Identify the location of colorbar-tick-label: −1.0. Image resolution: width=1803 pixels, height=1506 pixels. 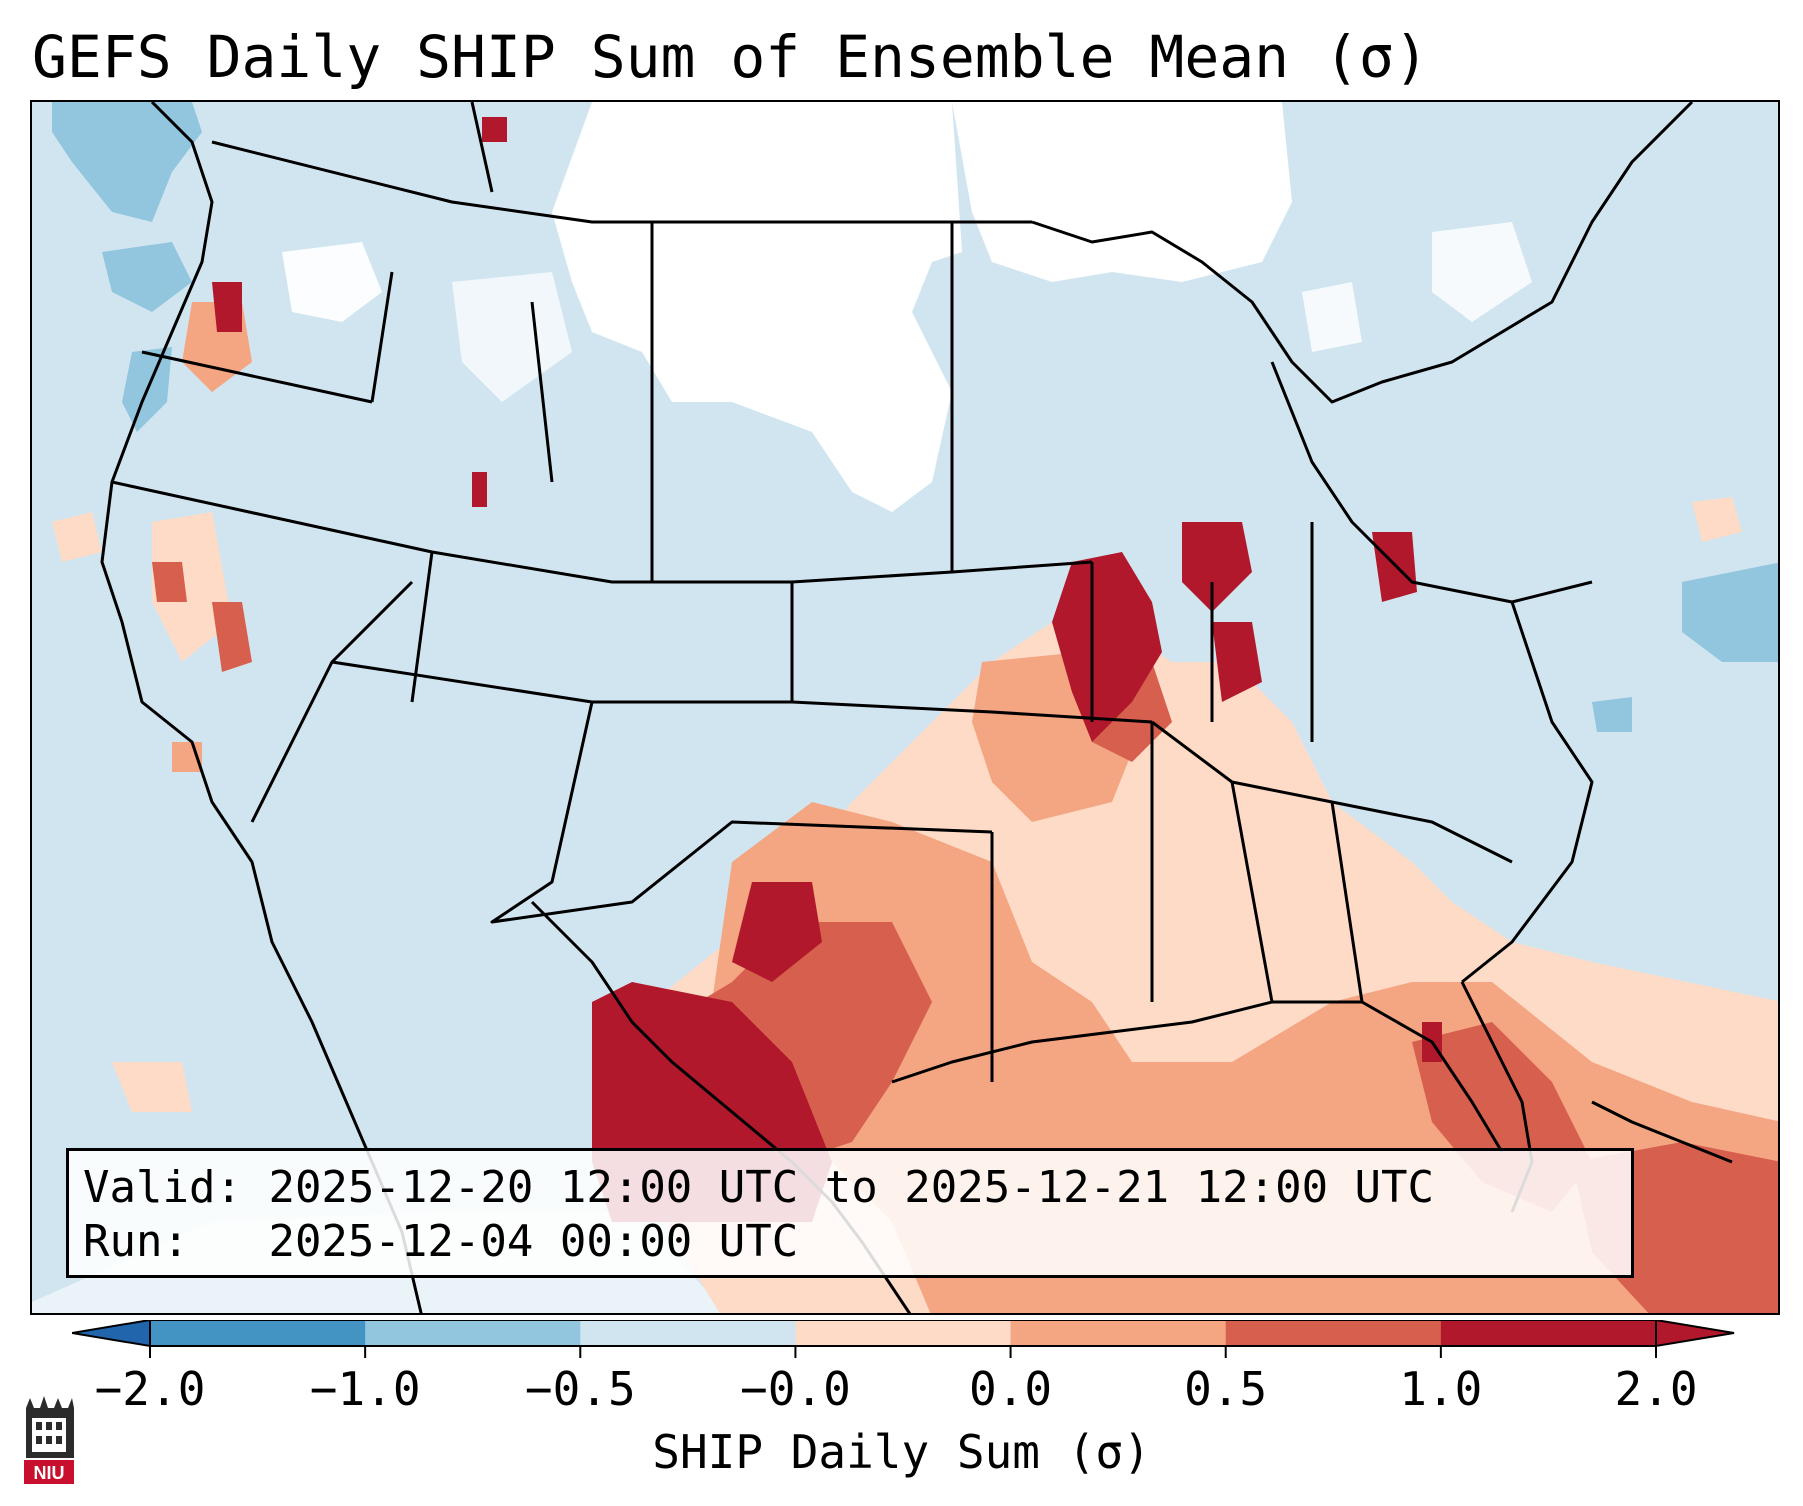
(365, 1389).